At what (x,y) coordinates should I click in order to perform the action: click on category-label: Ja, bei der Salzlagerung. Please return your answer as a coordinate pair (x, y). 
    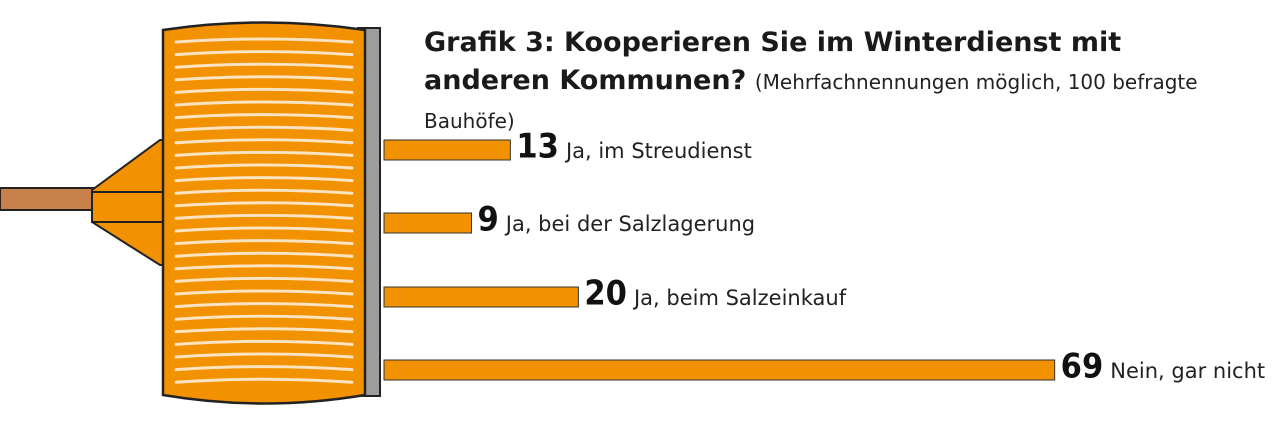
    Looking at the image, I should click on (629, 224).